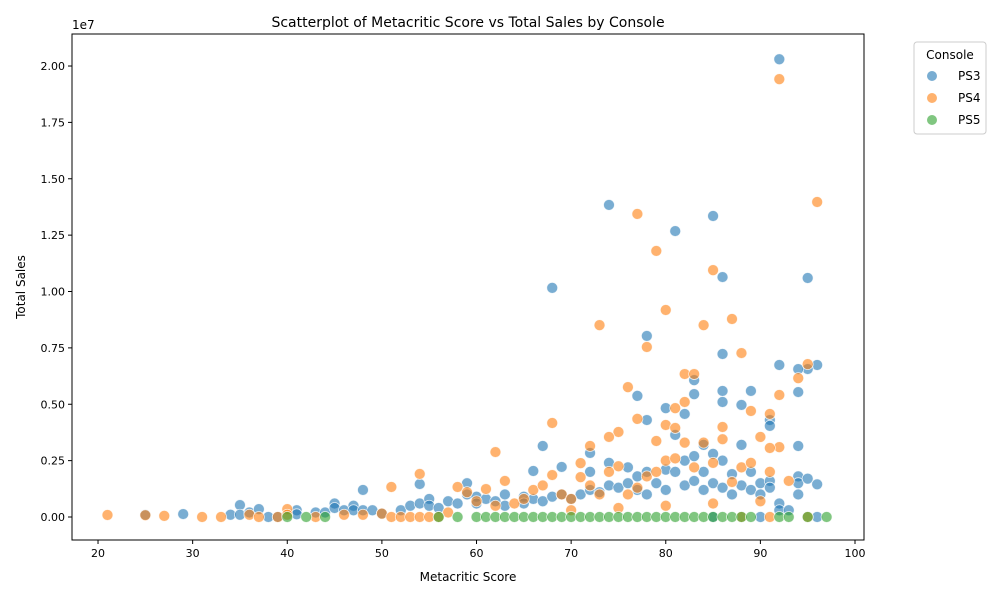 This screenshot has height=604, width=1000. I want to click on y-offset-label: 1e7, so click(83, 25).